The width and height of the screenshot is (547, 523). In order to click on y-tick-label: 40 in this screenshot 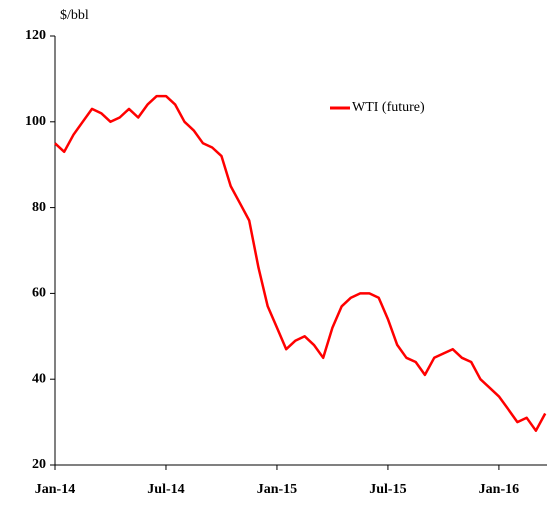, I will do `click(39, 378)`.